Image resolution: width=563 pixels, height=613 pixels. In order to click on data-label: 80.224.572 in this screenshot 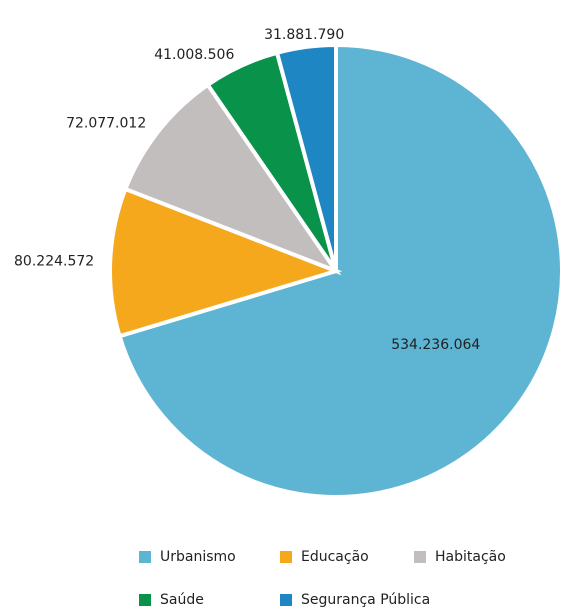, I will do `click(54, 262)`.